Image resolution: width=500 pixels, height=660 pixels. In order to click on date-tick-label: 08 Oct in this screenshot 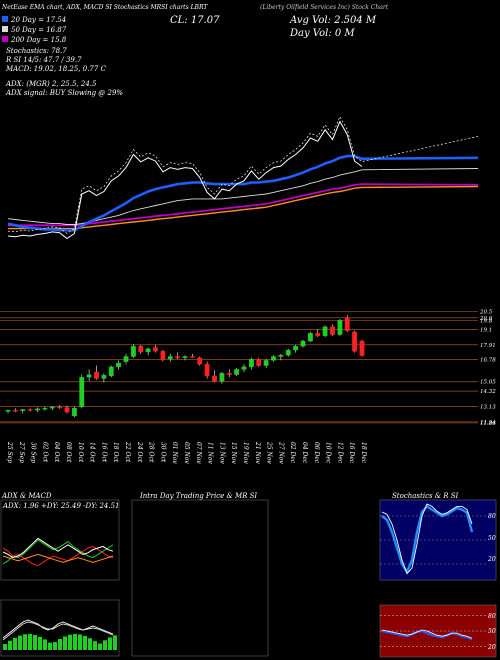, I will do `click(68, 452)`.